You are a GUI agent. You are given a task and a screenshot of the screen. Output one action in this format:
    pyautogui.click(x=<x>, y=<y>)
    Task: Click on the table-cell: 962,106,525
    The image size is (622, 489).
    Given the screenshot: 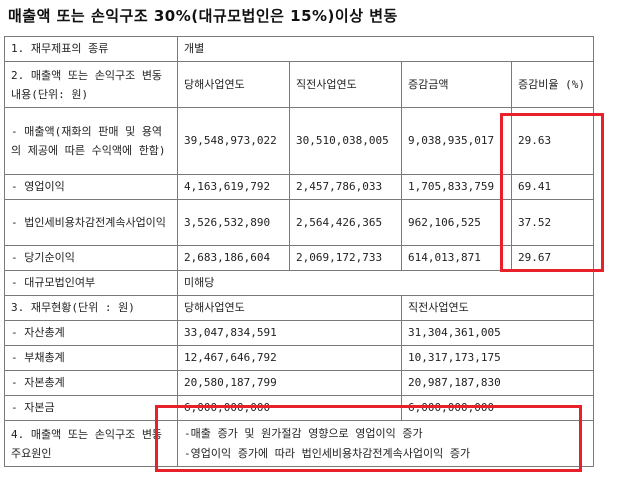 What is the action you would take?
    pyautogui.click(x=456, y=222)
    